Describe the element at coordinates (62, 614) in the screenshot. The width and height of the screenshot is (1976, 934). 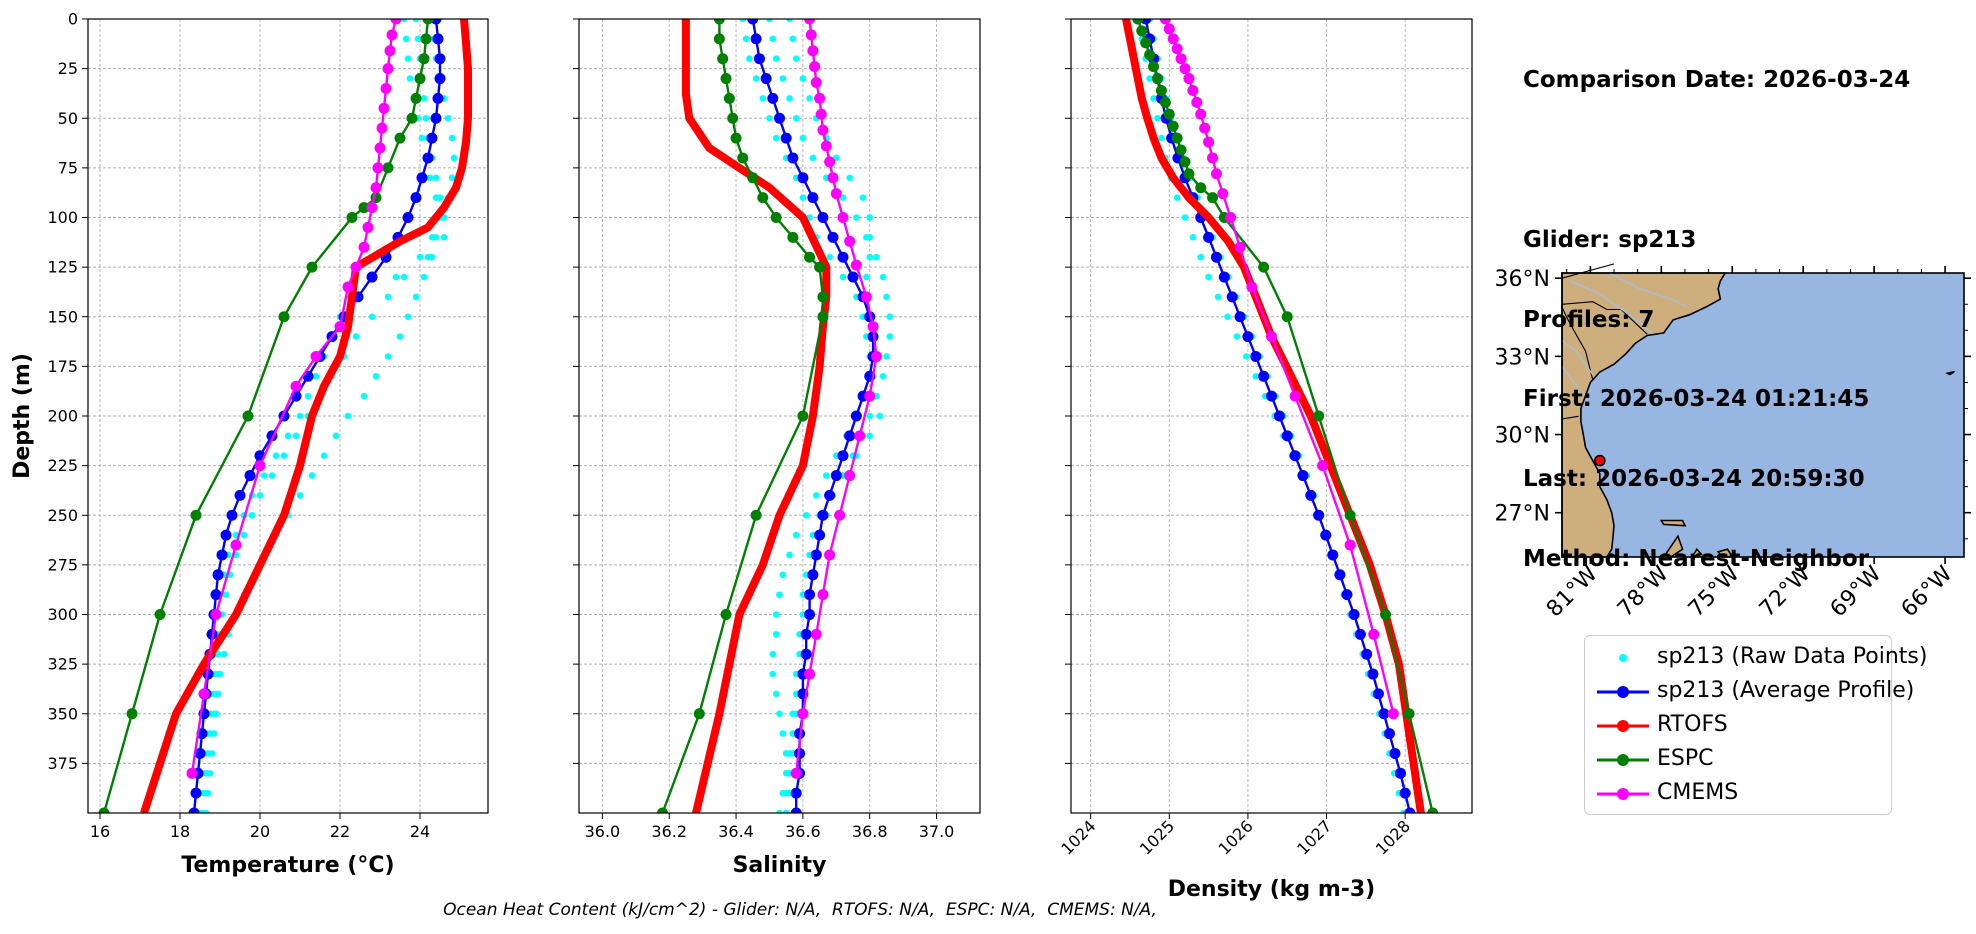
I see `y-tick-label: 300` at that location.